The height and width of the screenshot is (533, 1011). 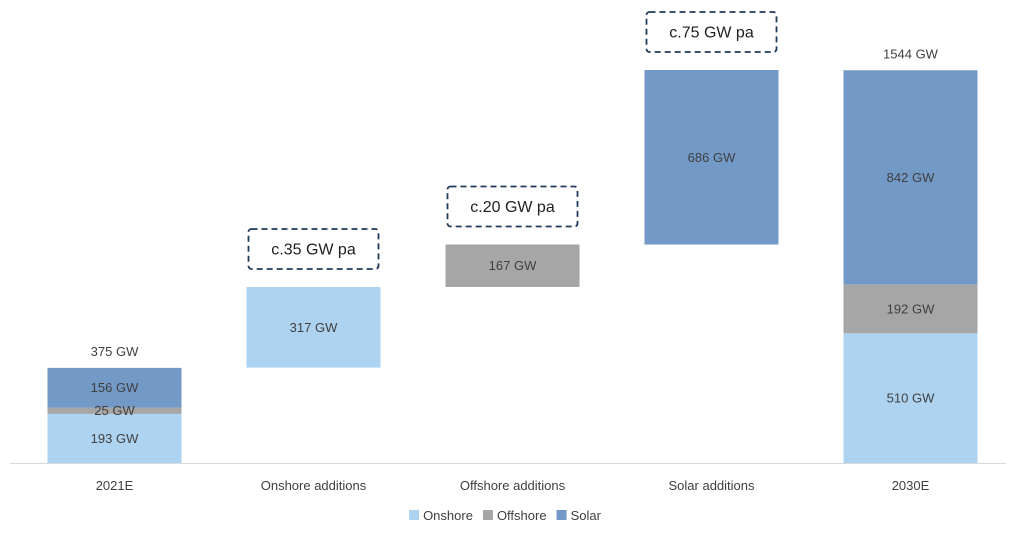 I want to click on data-label-2030e-onshore: 510 GW, so click(x=911, y=398).